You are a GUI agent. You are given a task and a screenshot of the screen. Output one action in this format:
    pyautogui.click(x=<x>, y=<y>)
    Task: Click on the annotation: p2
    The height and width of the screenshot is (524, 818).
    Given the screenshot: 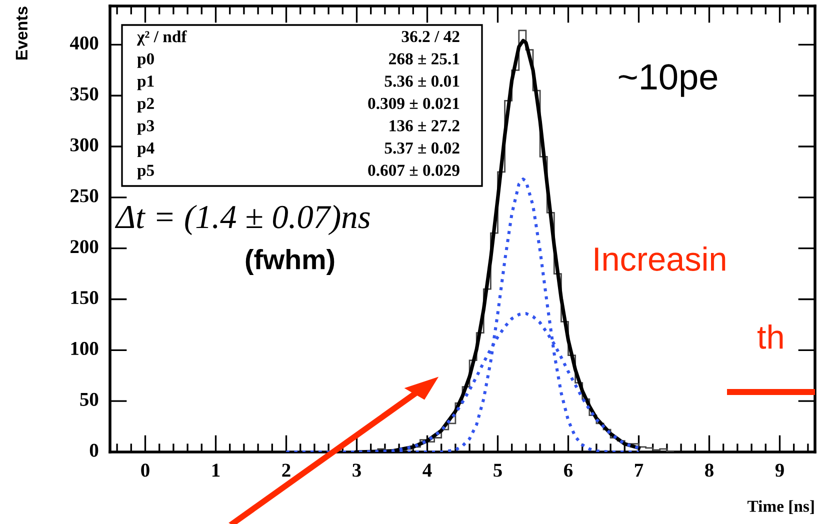 What is the action you would take?
    pyautogui.click(x=145, y=105)
    